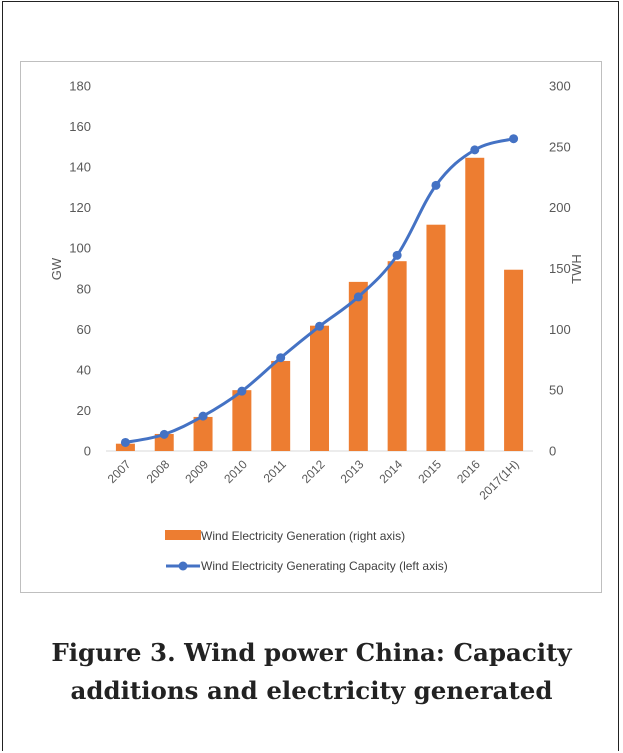 The height and width of the screenshot is (753, 623). Describe the element at coordinates (313, 471) in the screenshot. I see `x-tick-label: 2012` at that location.